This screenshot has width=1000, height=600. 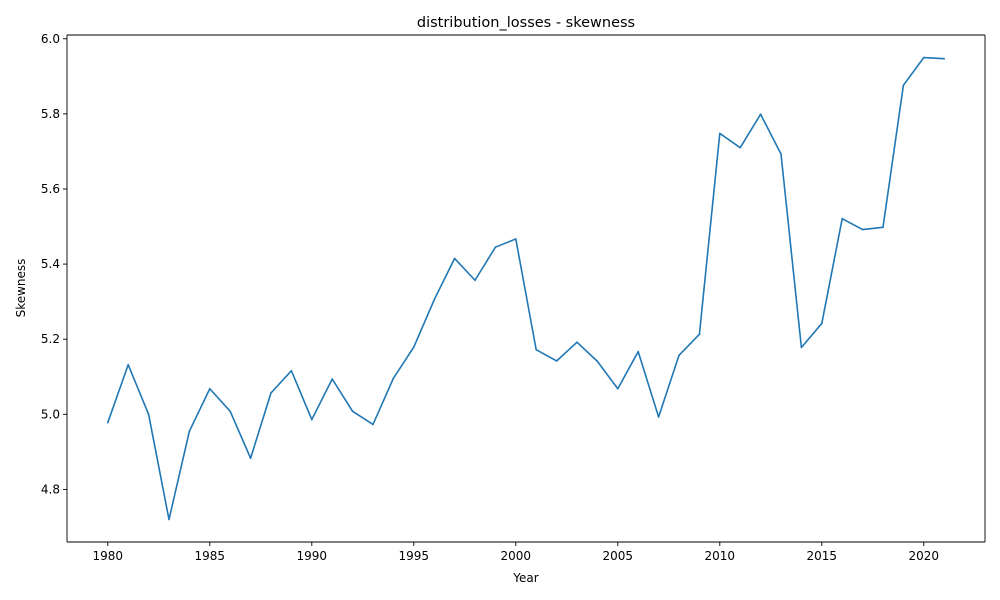 What do you see at coordinates (618, 556) in the screenshot?
I see `x-tick-label: 2005` at bounding box center [618, 556].